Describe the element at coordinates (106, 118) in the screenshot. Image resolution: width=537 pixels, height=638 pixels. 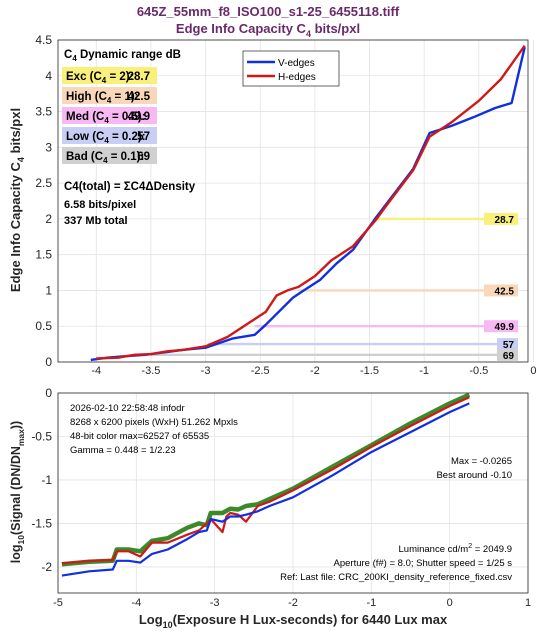
I see `dr-row-med: Med (C4 = 0.5):` at that location.